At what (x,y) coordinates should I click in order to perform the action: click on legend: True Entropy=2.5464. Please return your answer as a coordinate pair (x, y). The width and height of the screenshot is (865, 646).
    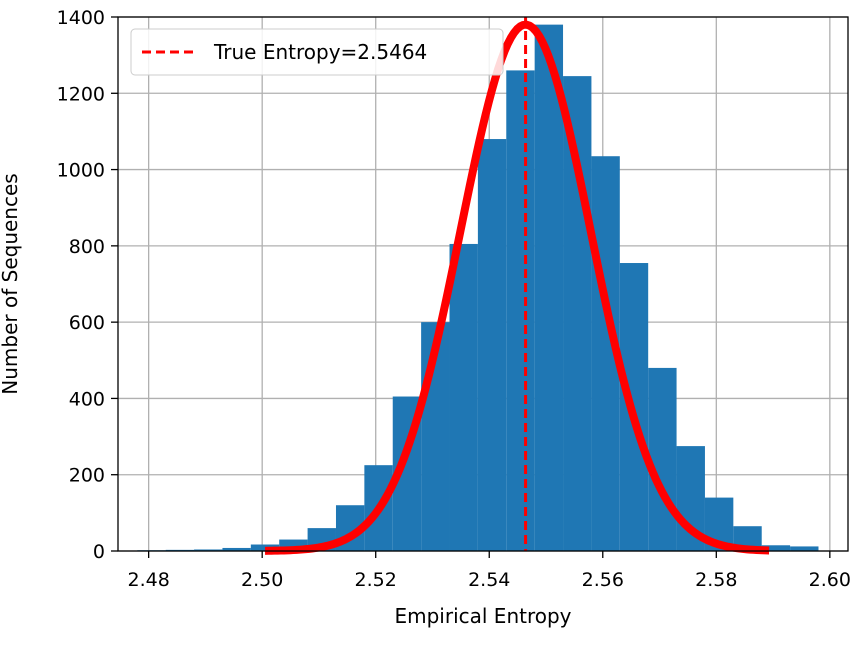
    Looking at the image, I should click on (317, 52).